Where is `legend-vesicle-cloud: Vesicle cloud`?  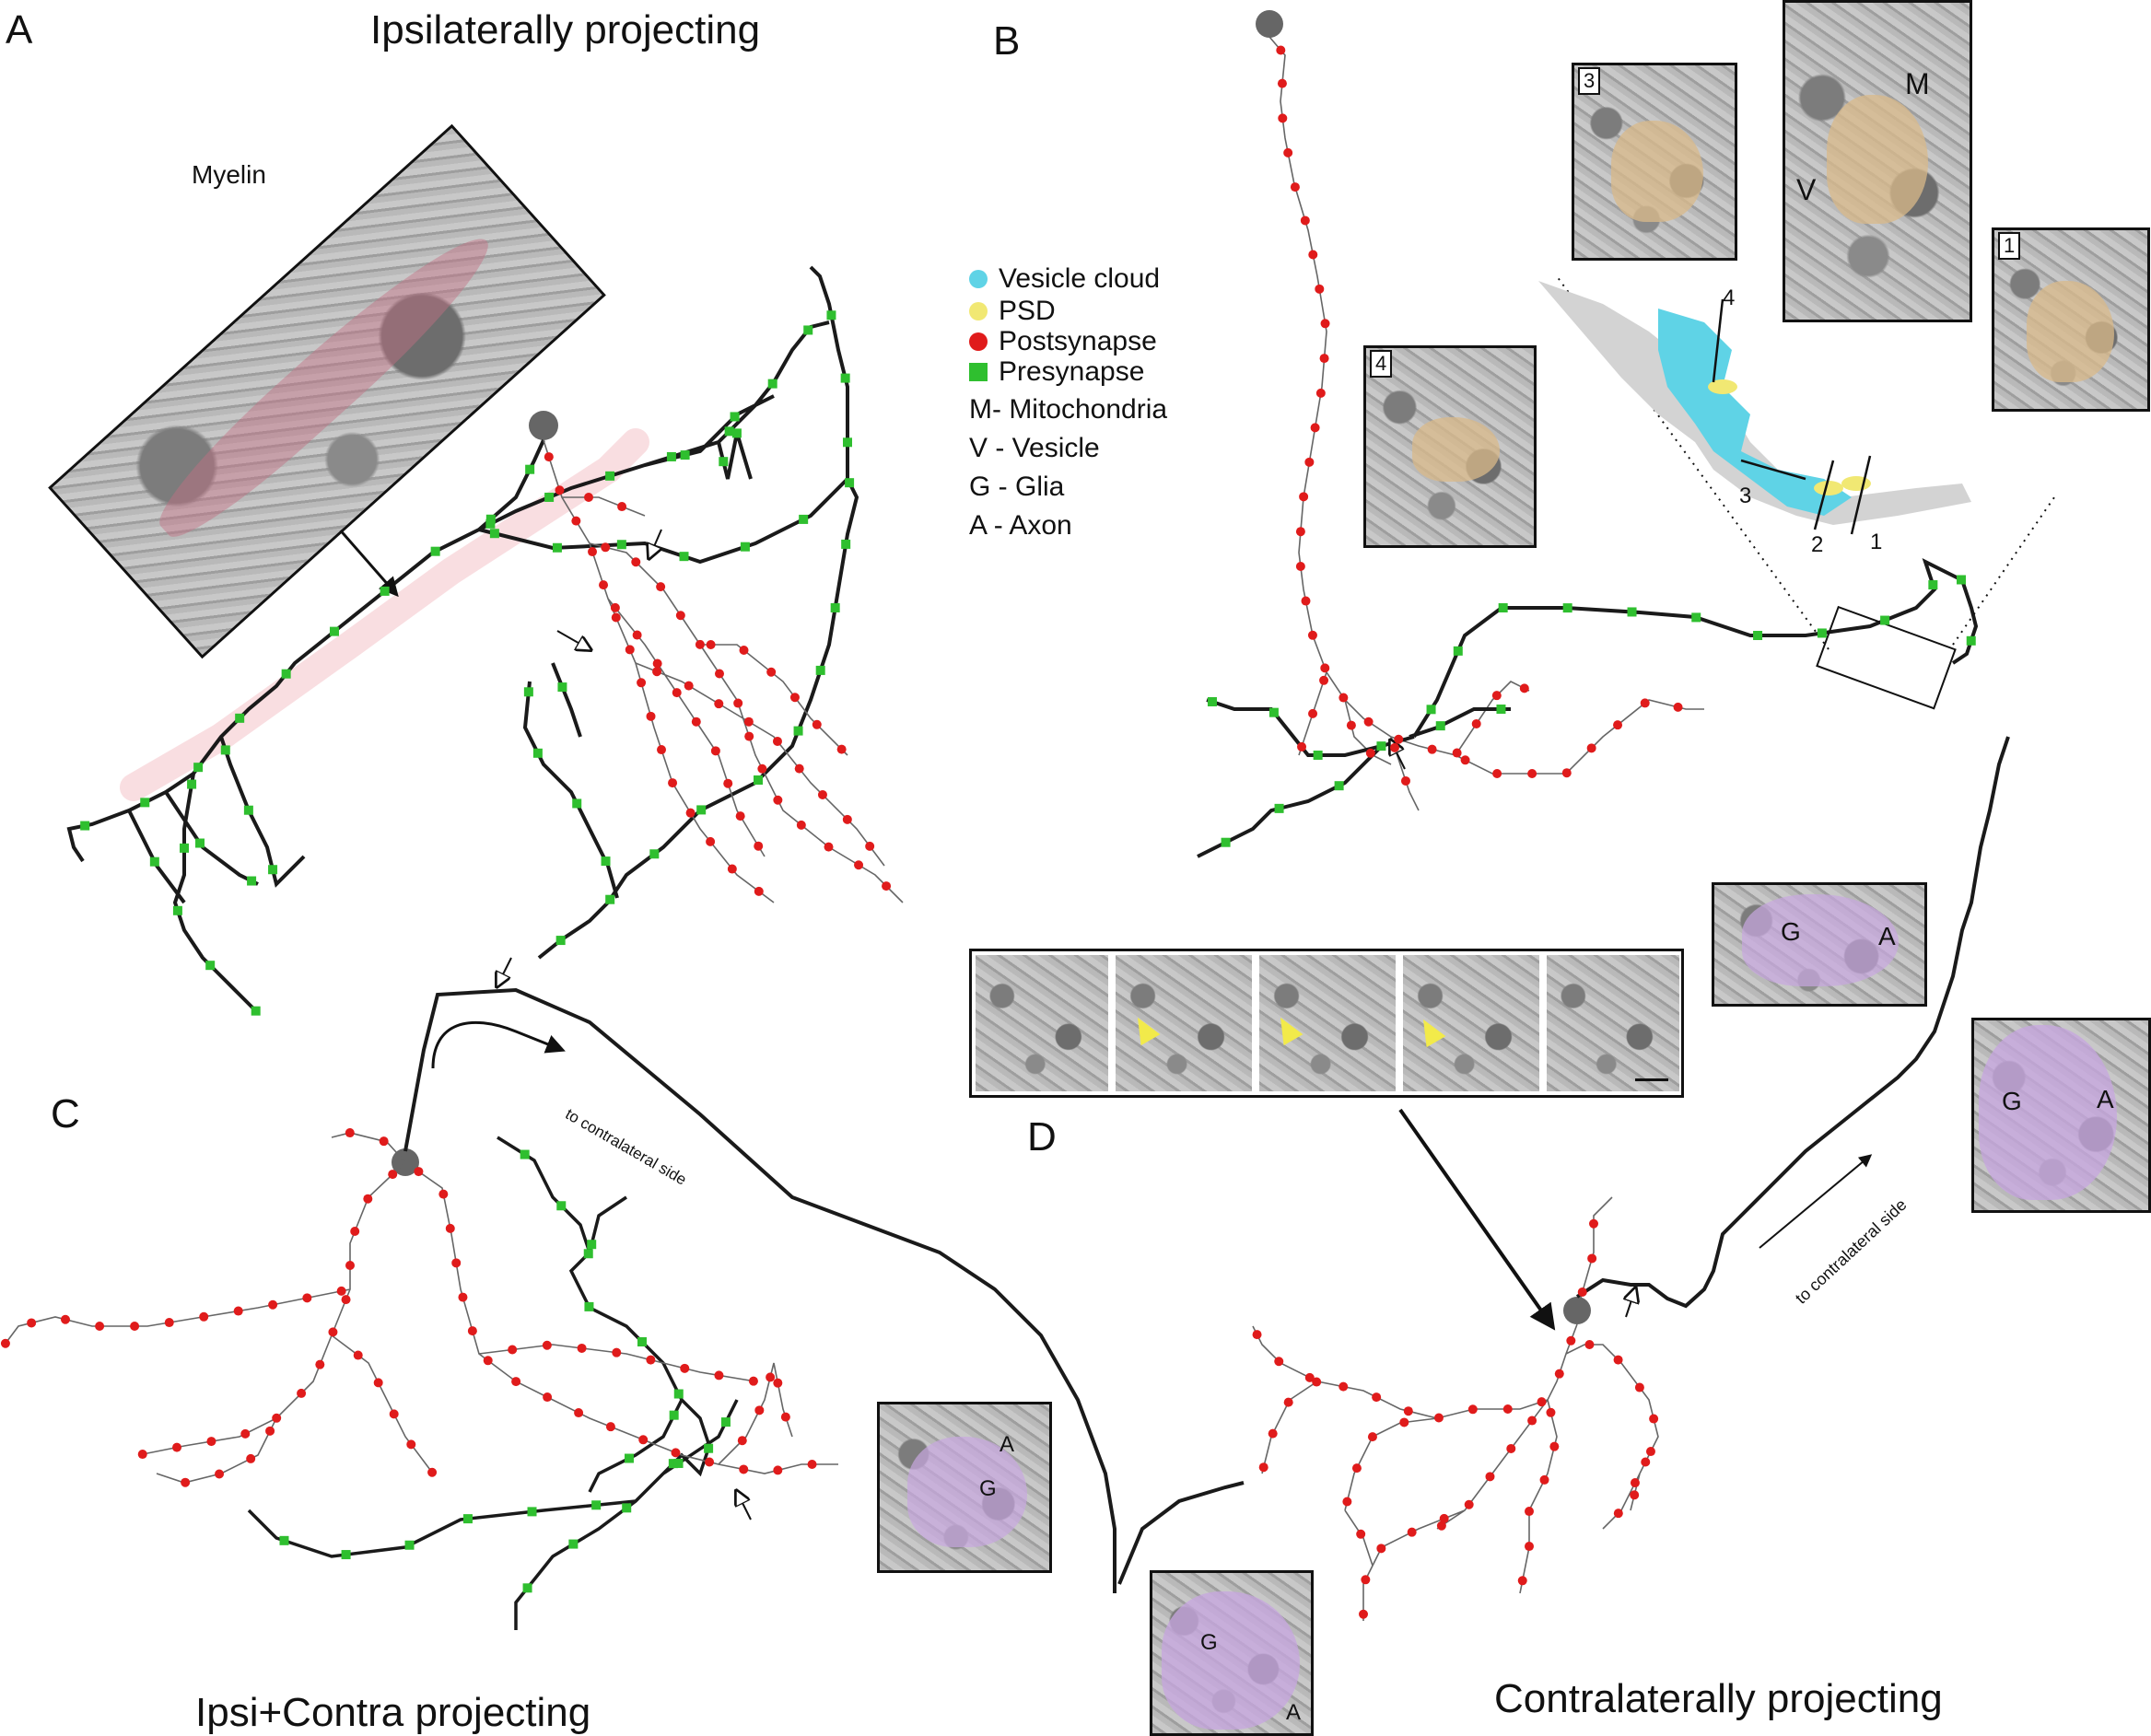 legend-vesicle-cloud: Vesicle cloud is located at coordinates (1064, 279).